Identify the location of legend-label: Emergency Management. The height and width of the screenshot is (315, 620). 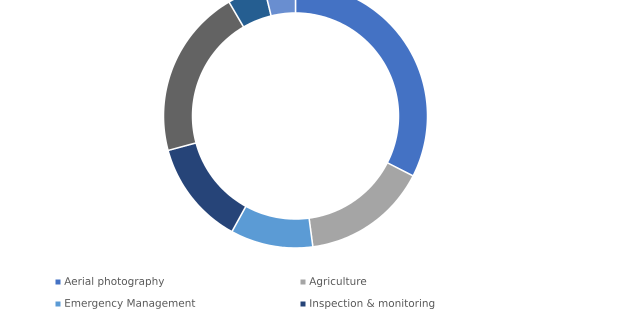
(130, 304).